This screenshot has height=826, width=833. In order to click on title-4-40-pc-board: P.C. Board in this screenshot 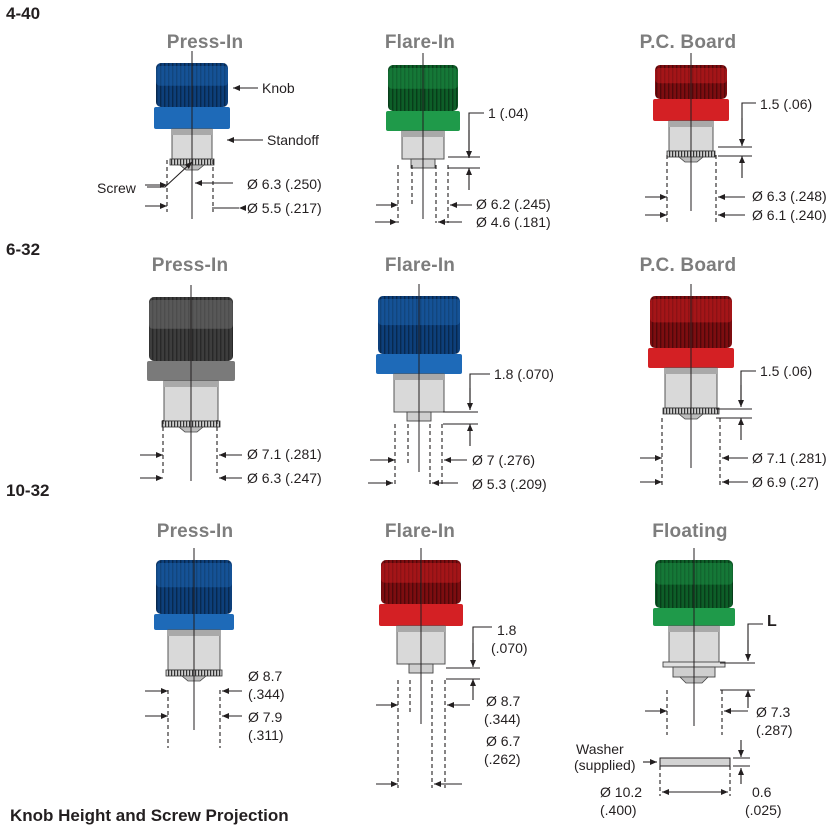, I will do `click(688, 42)`.